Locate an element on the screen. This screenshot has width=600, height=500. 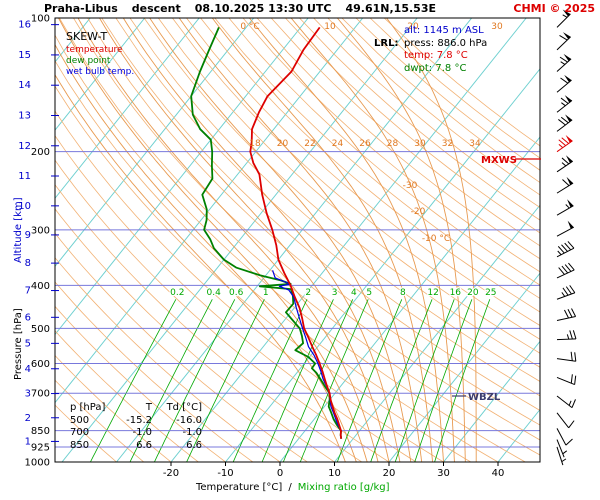
svg-text: 34 is located at coordinates (475, 144).